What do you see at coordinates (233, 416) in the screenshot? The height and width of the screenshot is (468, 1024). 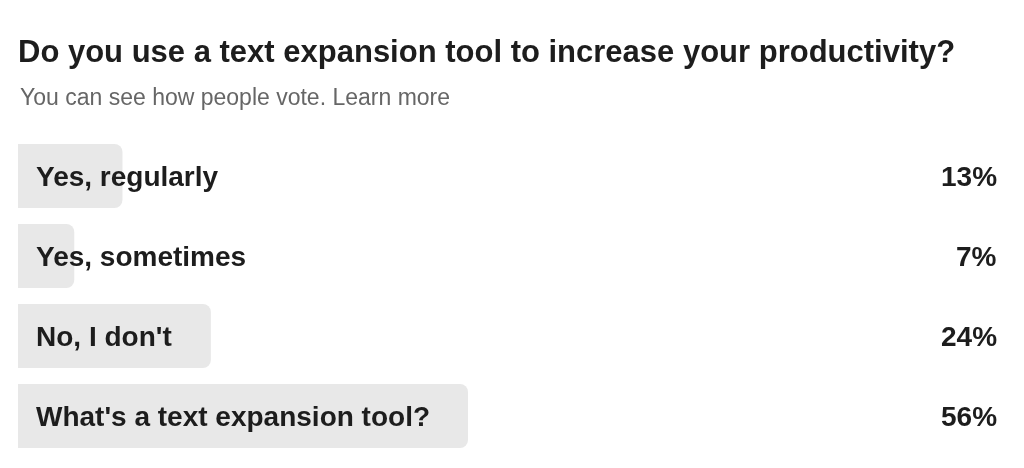 I see `y-tick-label: What's a text expansion tool?` at bounding box center [233, 416].